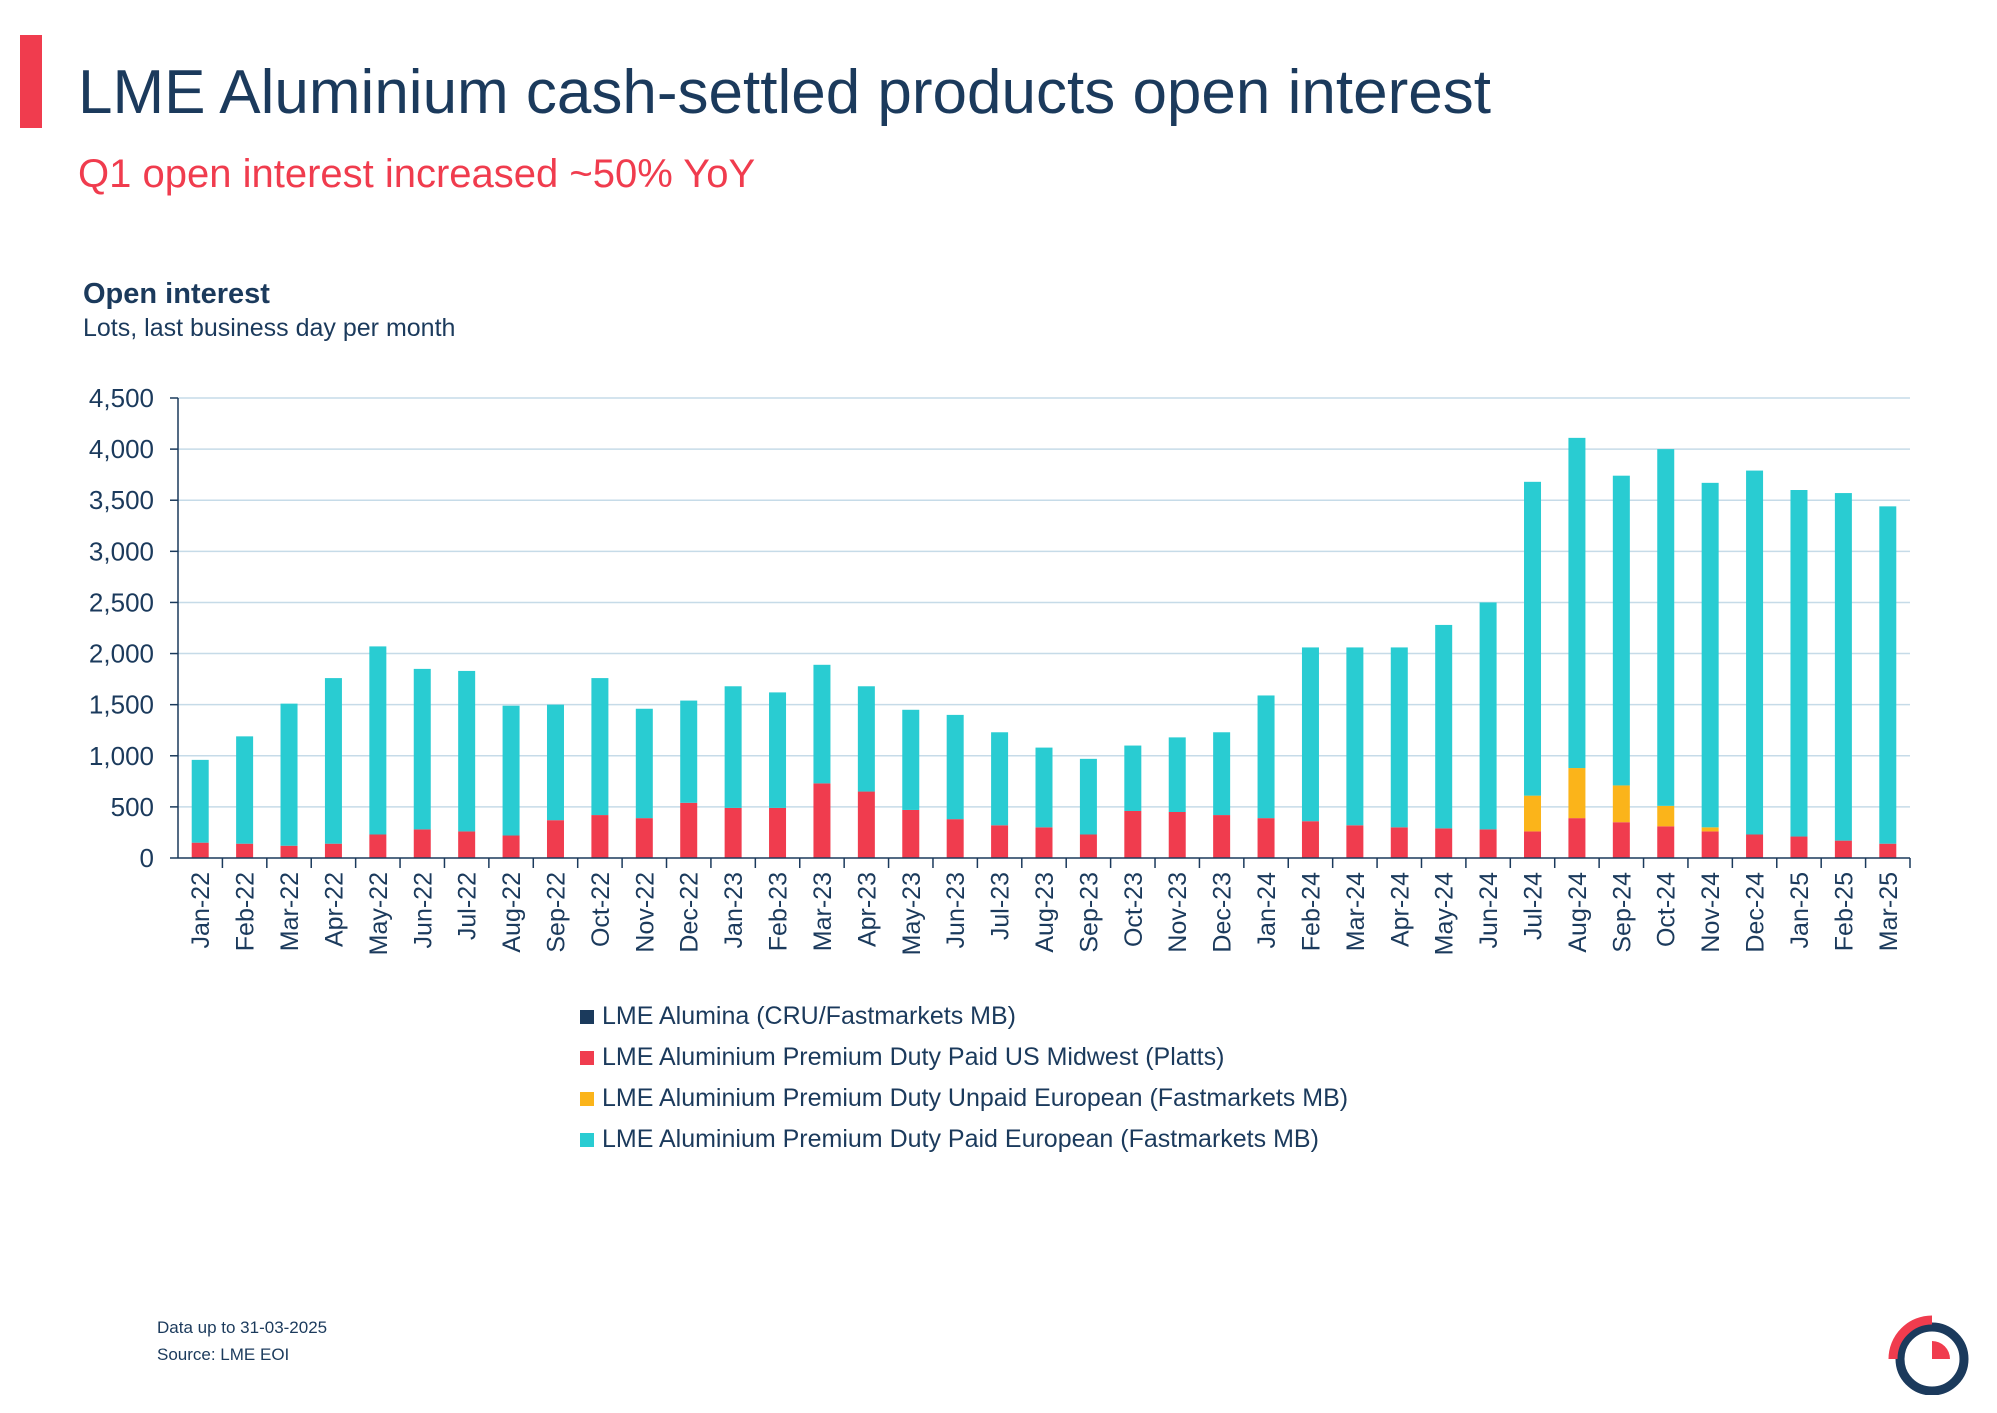 The height and width of the screenshot is (1413, 1997). I want to click on x-tick-label: Apr-22, so click(334, 909).